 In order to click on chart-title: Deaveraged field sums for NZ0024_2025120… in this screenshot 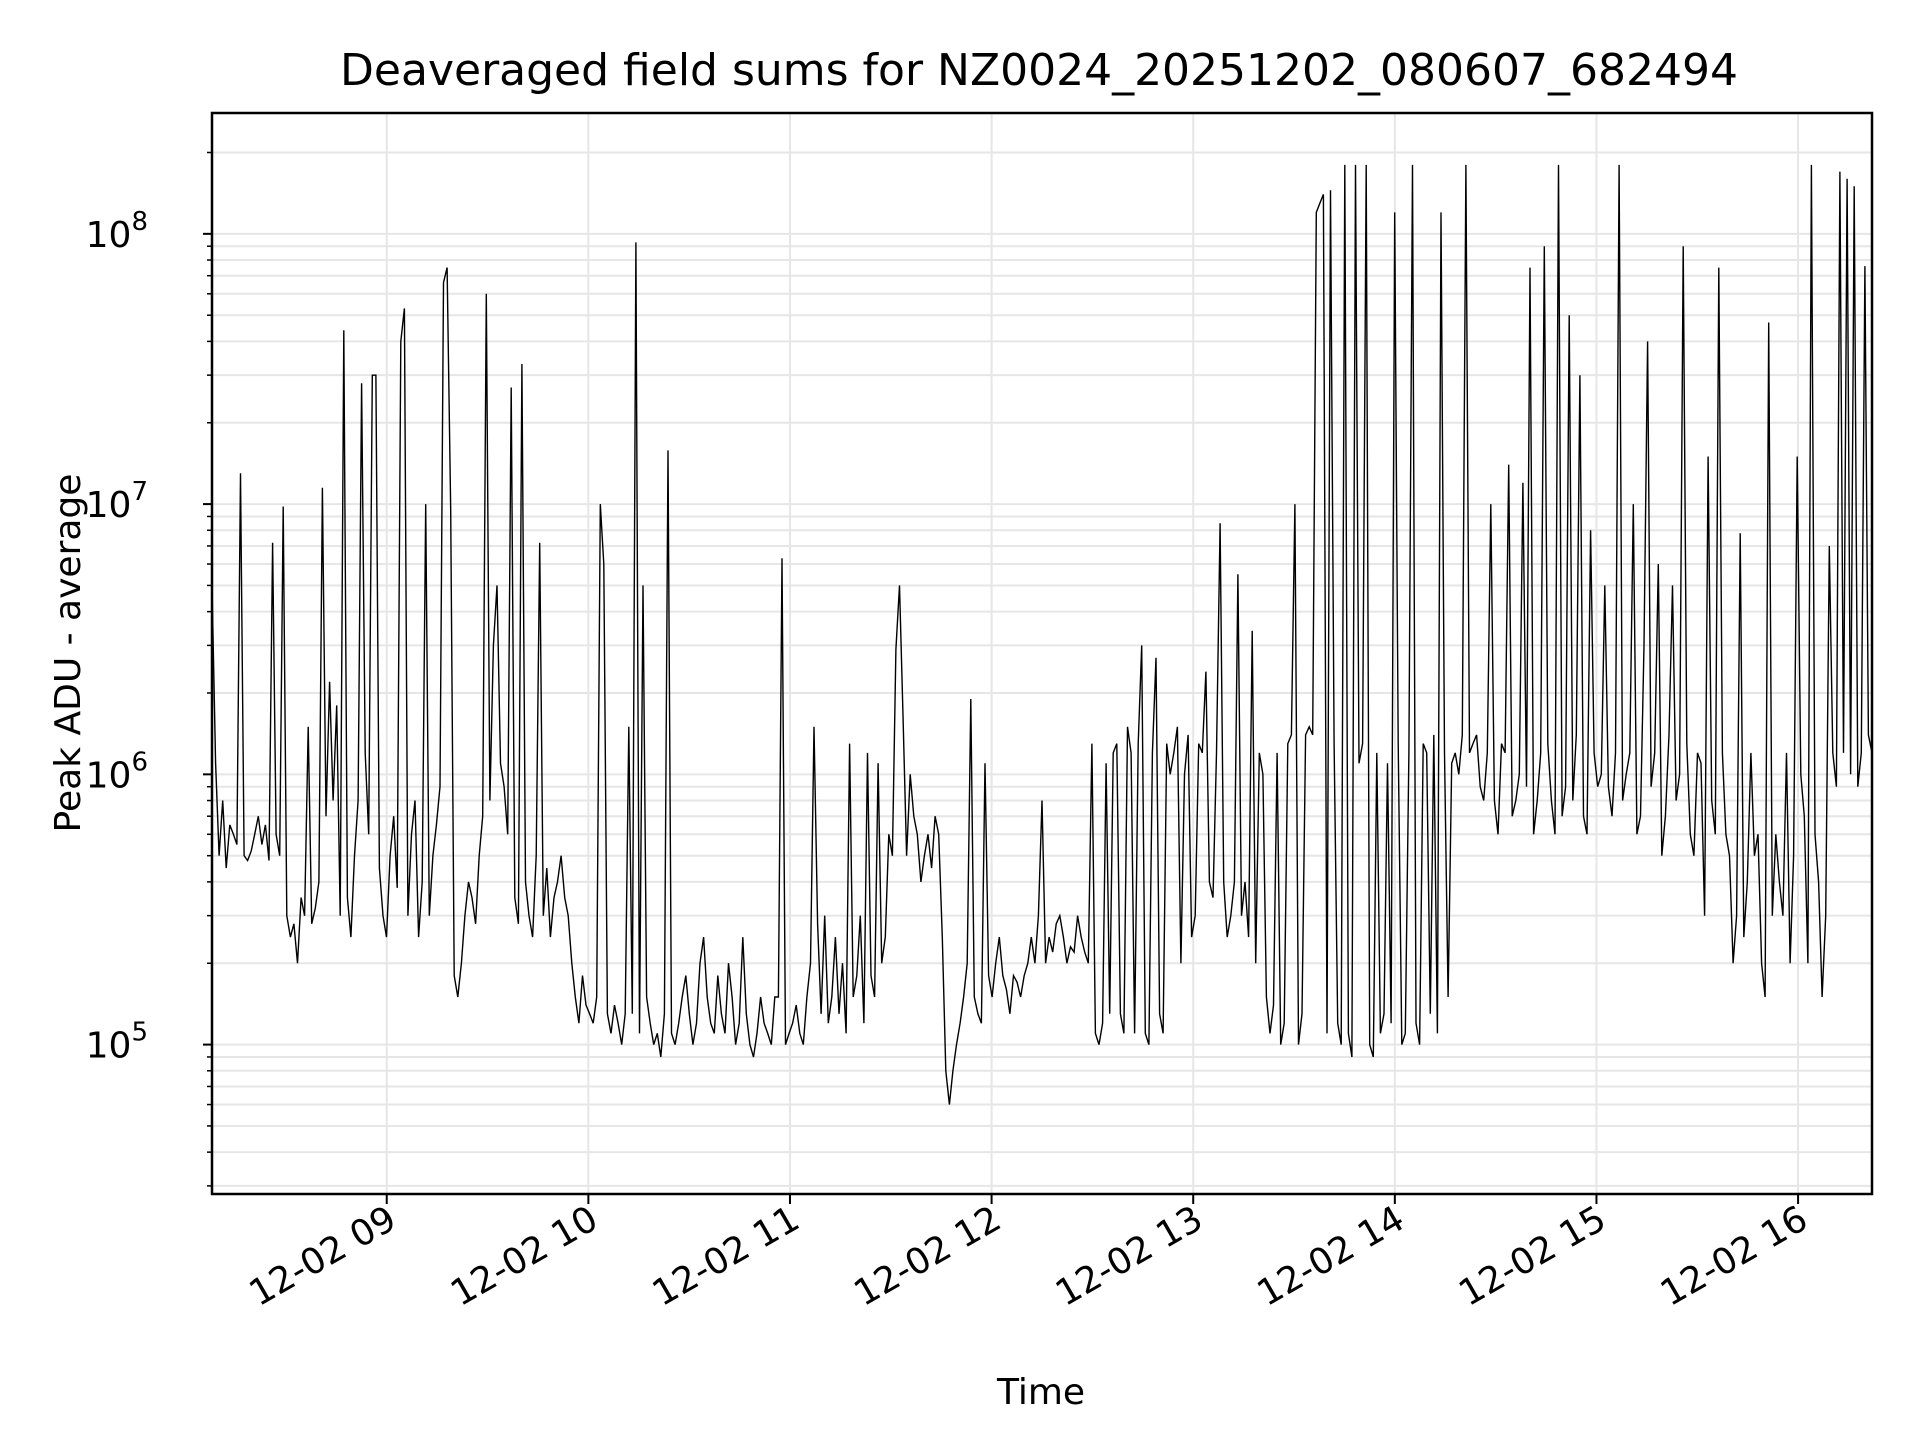, I will do `click(1039, 70)`.